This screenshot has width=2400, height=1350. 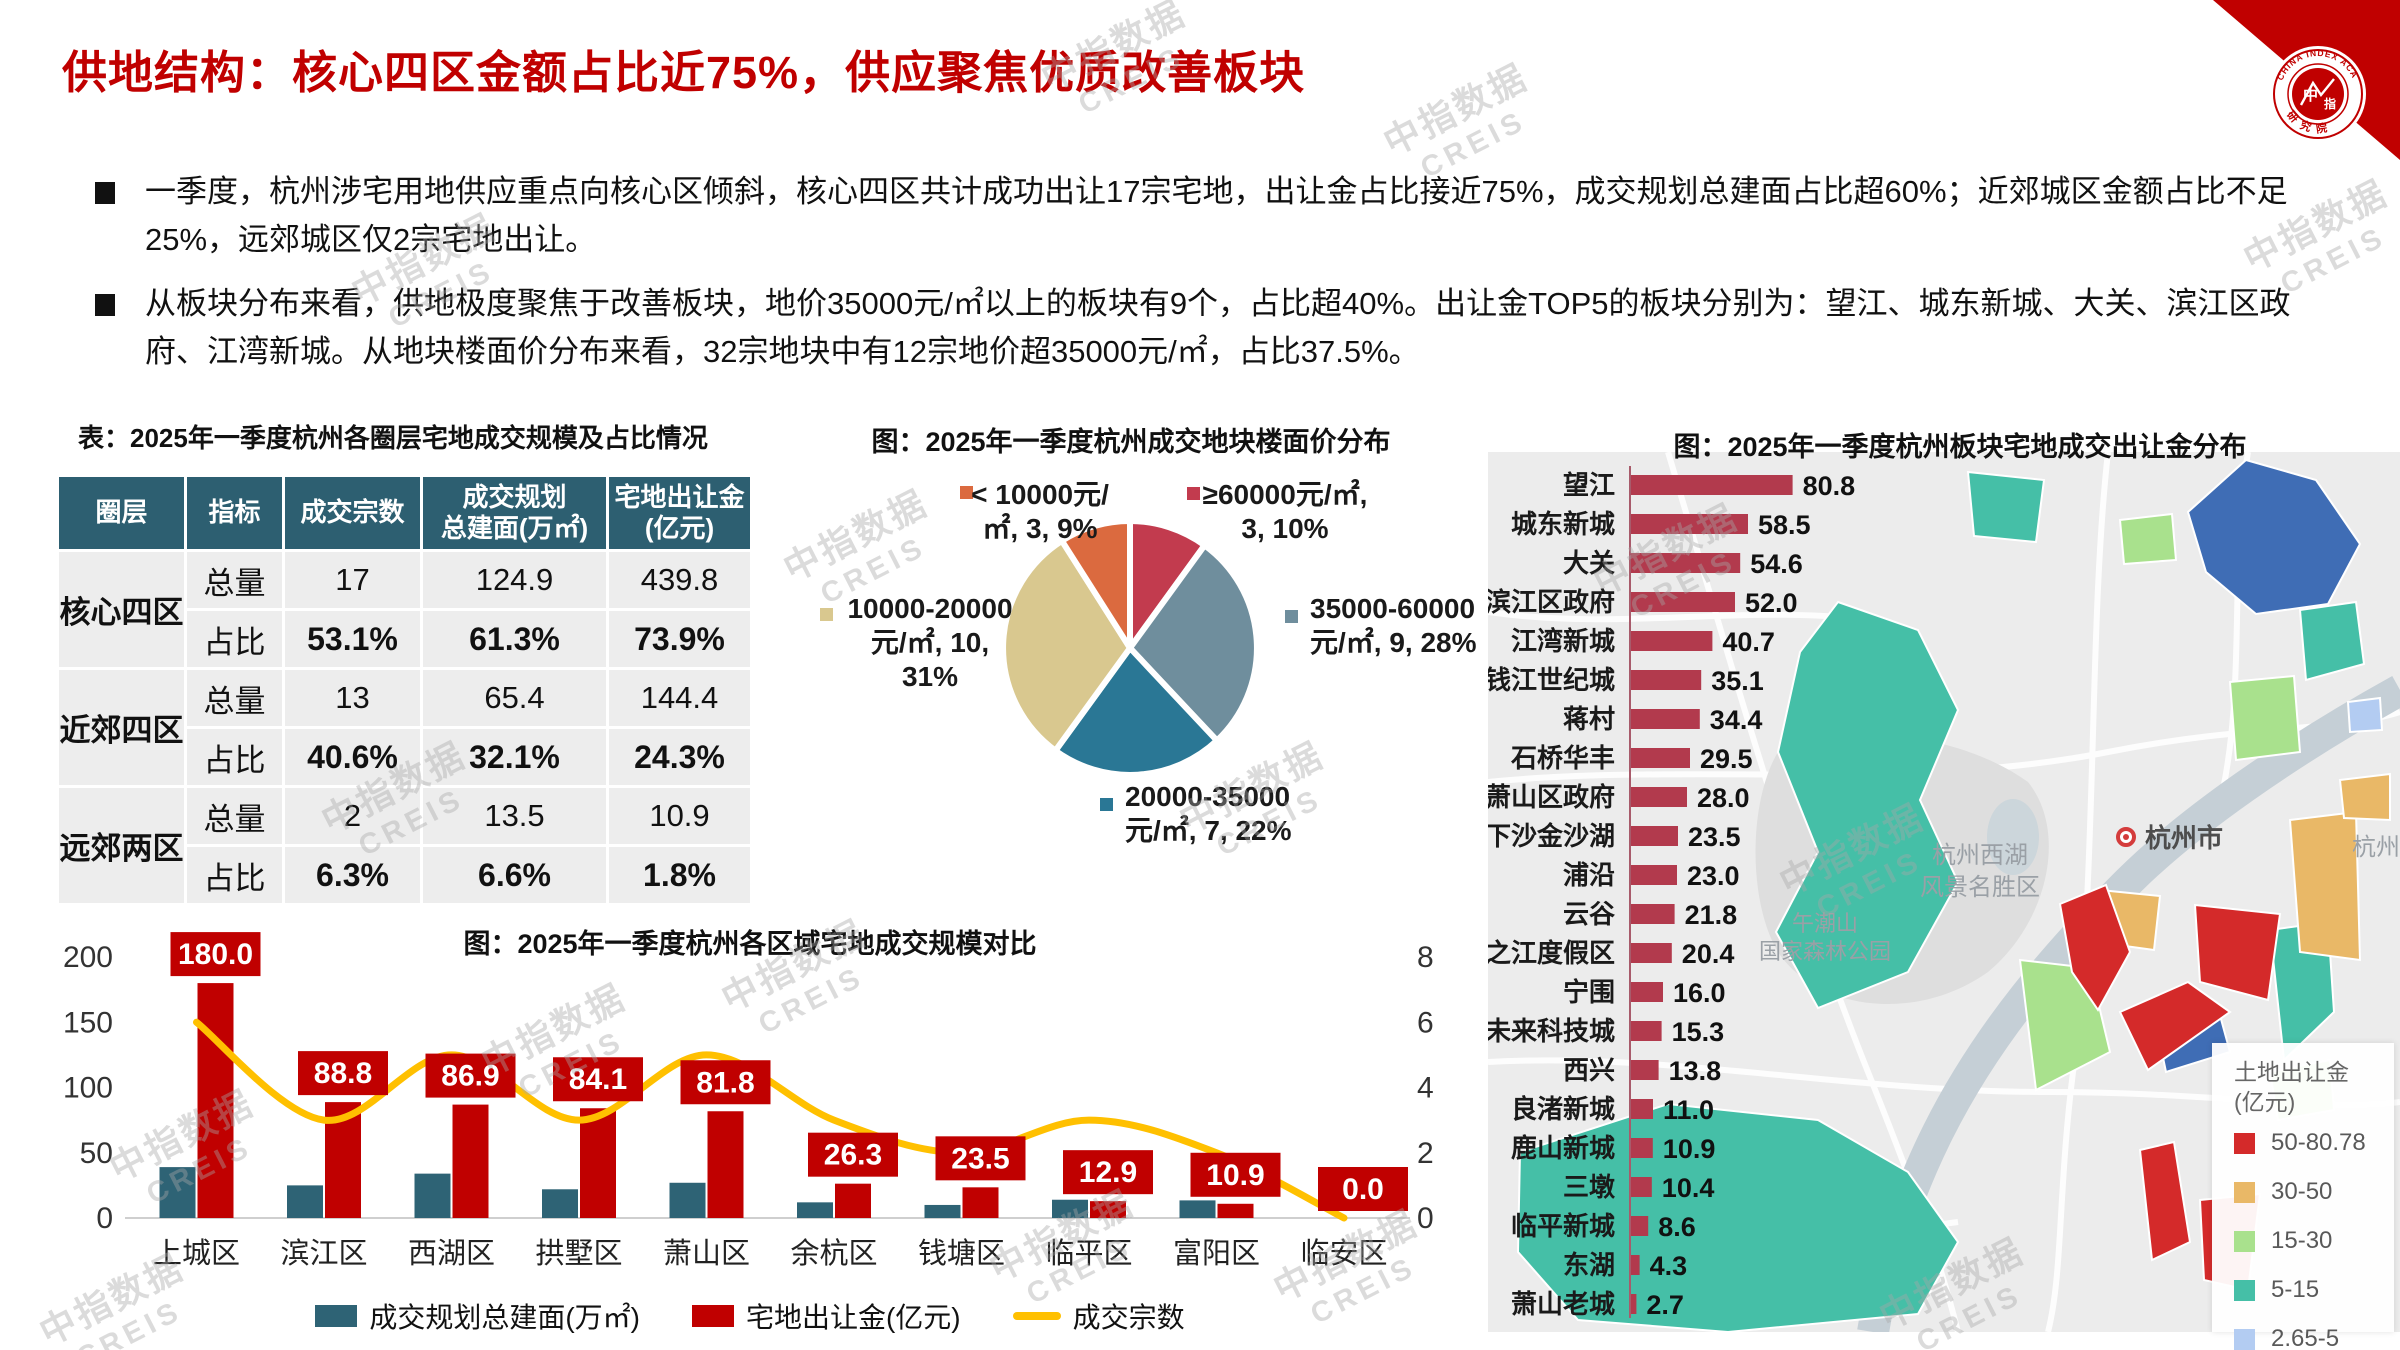 What do you see at coordinates (2305, 1337) in the screenshot?
I see `map-legend-label: 2.65-5` at bounding box center [2305, 1337].